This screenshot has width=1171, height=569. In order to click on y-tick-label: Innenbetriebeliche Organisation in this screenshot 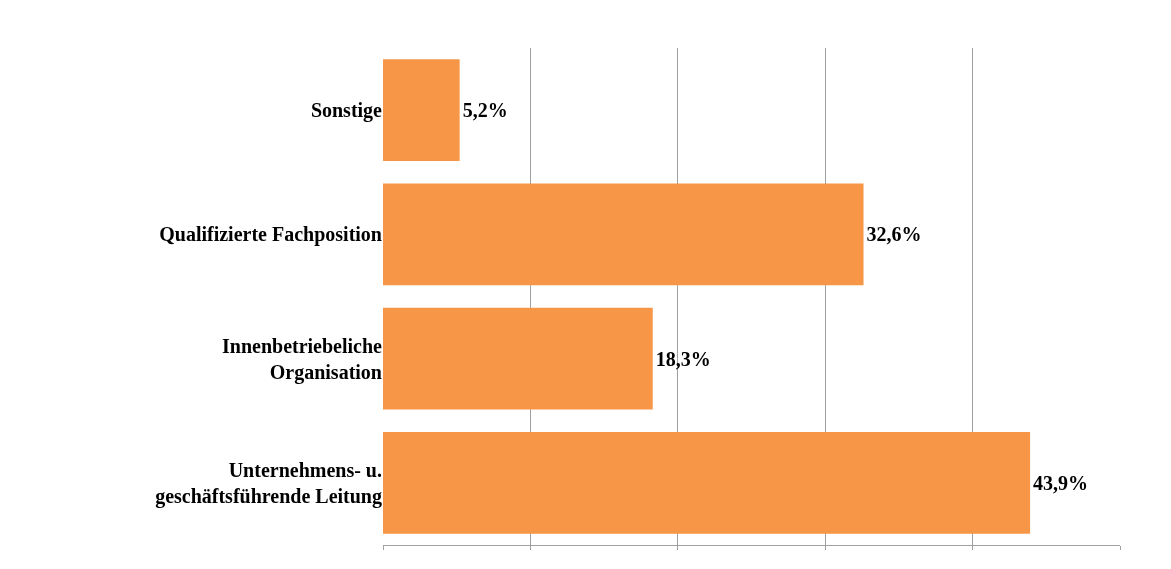, I will do `click(302, 359)`.